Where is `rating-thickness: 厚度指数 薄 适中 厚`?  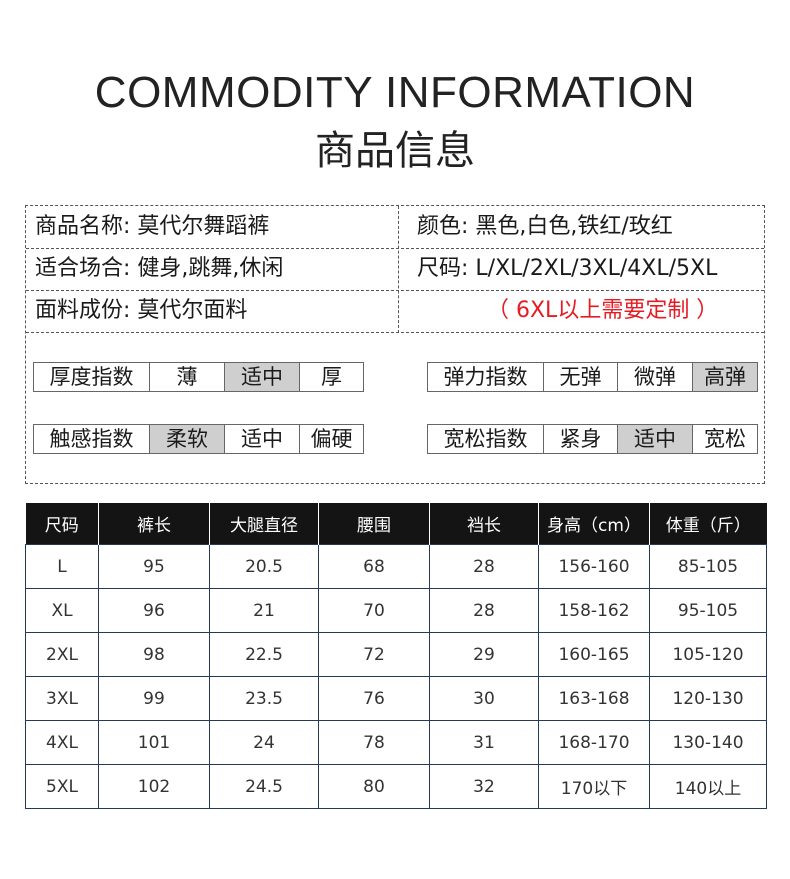
rating-thickness: 厚度指数 薄 适中 厚 is located at coordinates (198, 377).